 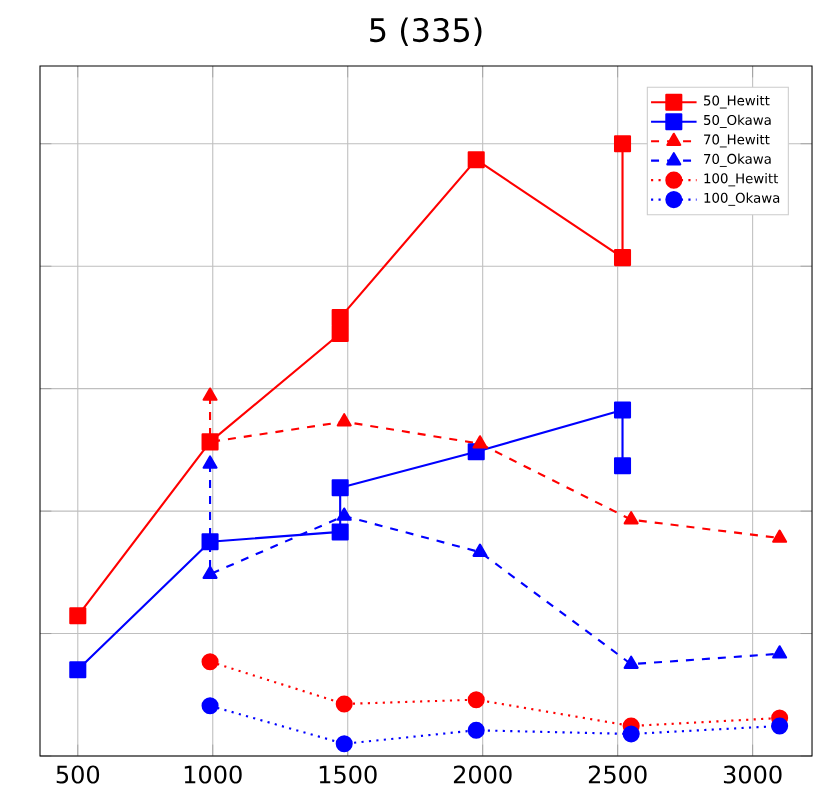 What do you see at coordinates (213, 774) in the screenshot?
I see `x-tick-label: 1000` at bounding box center [213, 774].